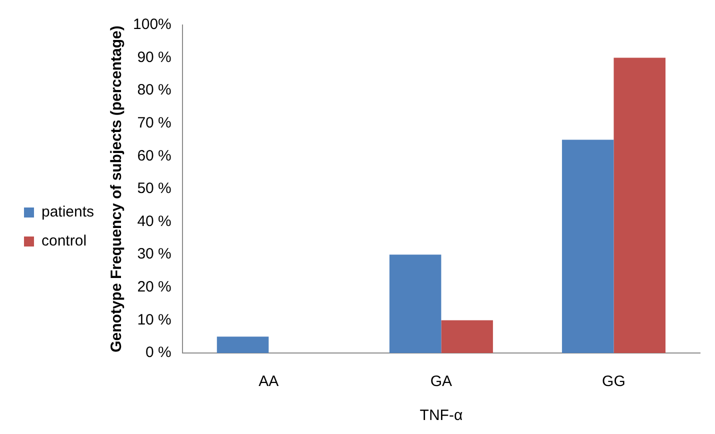  Describe the element at coordinates (154, 189) in the screenshot. I see `y-tick-label: 50 %` at that location.